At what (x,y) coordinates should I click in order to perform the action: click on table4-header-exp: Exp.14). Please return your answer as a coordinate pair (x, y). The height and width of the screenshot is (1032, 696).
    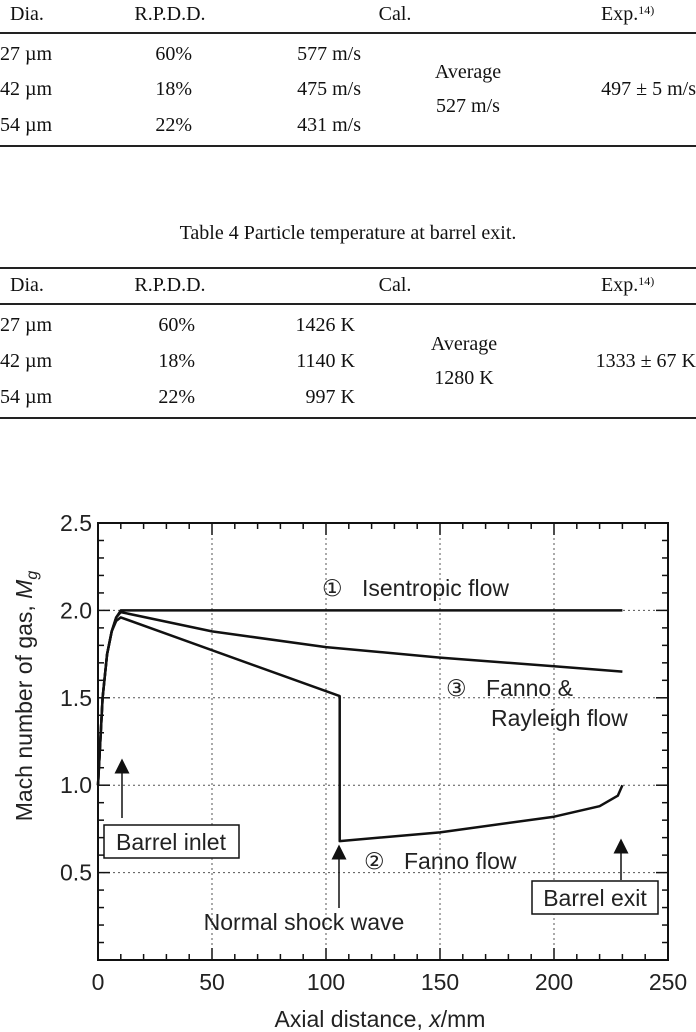
    Looking at the image, I should click on (628, 285).